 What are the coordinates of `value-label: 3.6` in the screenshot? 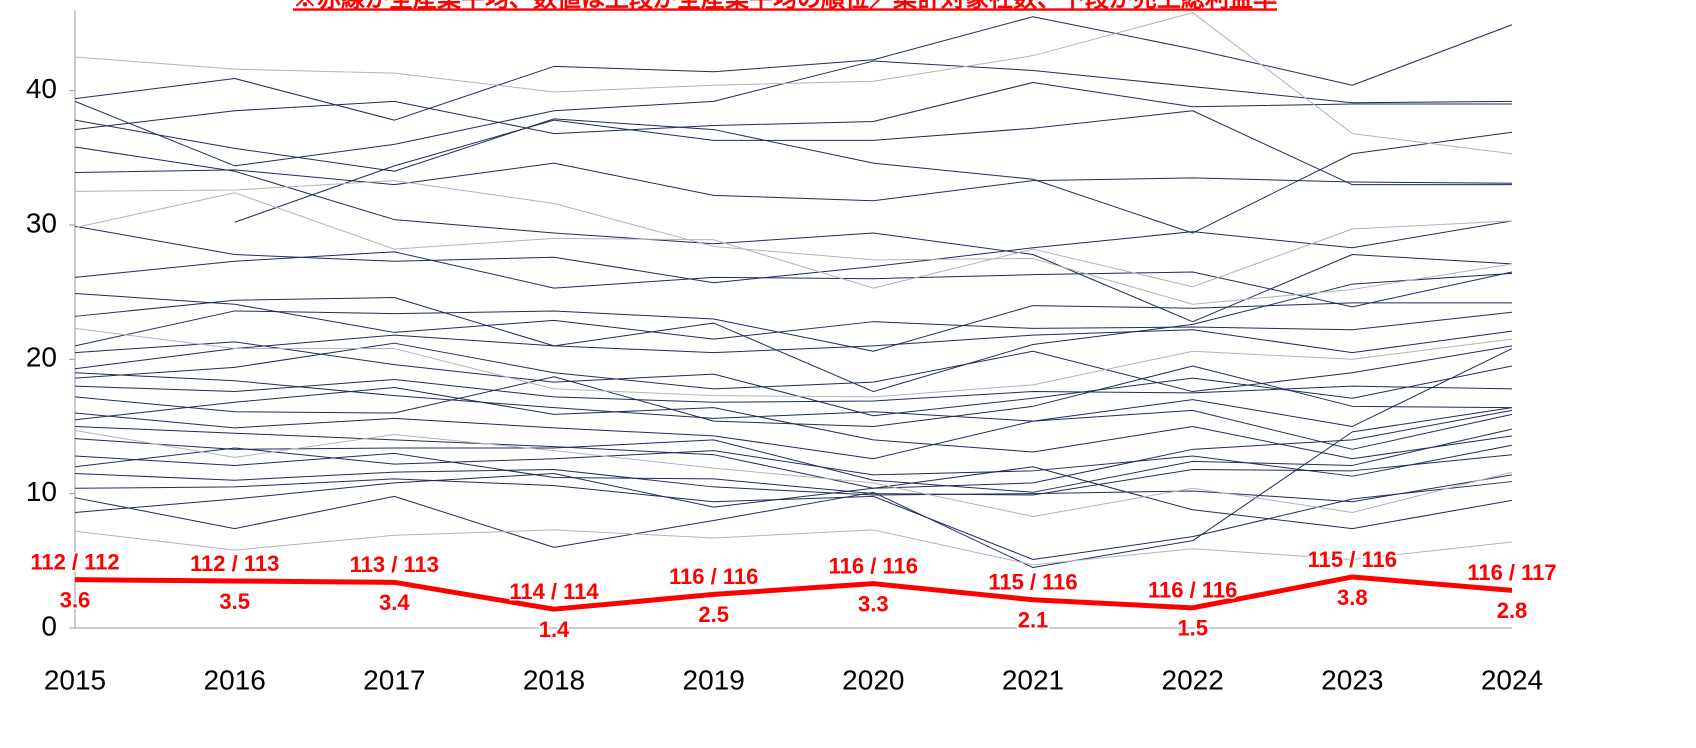 It's located at (75, 599).